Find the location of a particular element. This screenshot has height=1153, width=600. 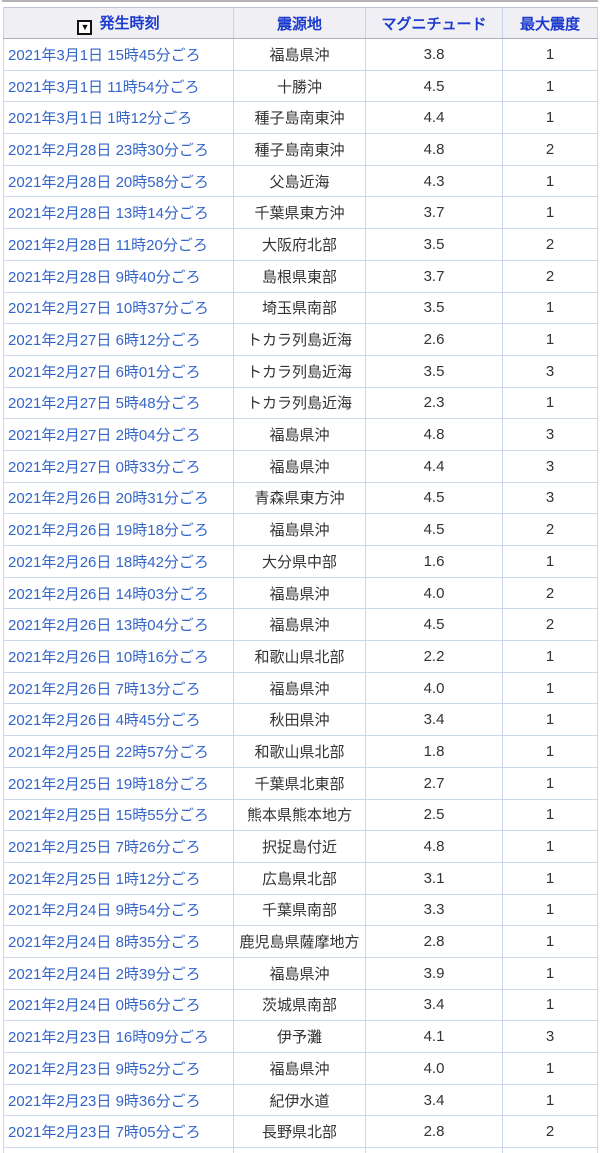

quake-time-link: 2021年2月26日 7時13分ごろ is located at coordinates (104, 689).